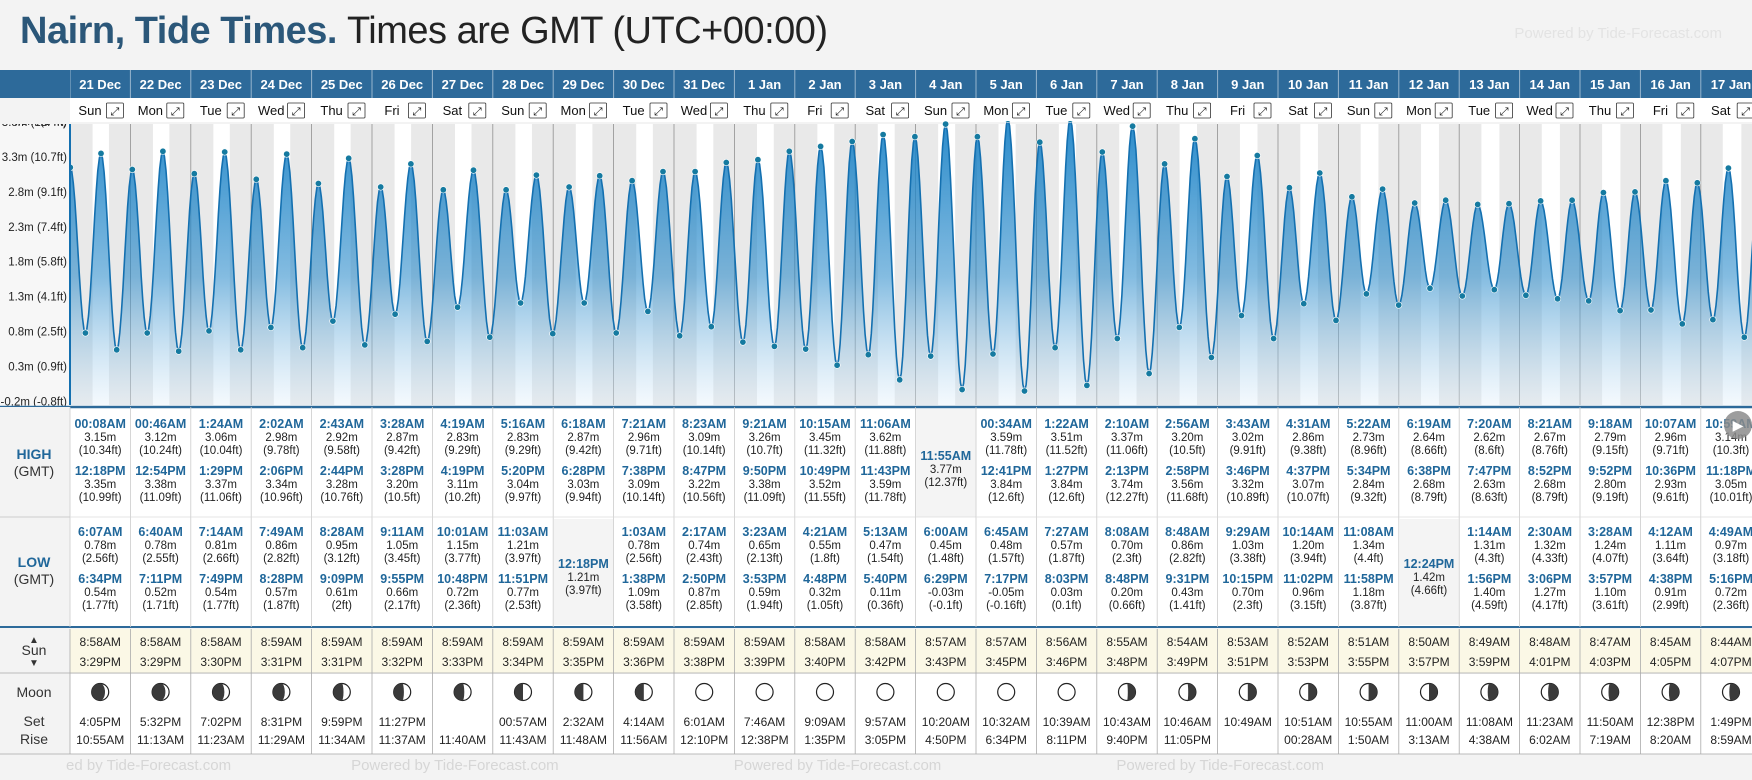 The height and width of the screenshot is (780, 1752). What do you see at coordinates (161, 485) in the screenshot?
I see `high-tide-metres: 3.38m` at bounding box center [161, 485].